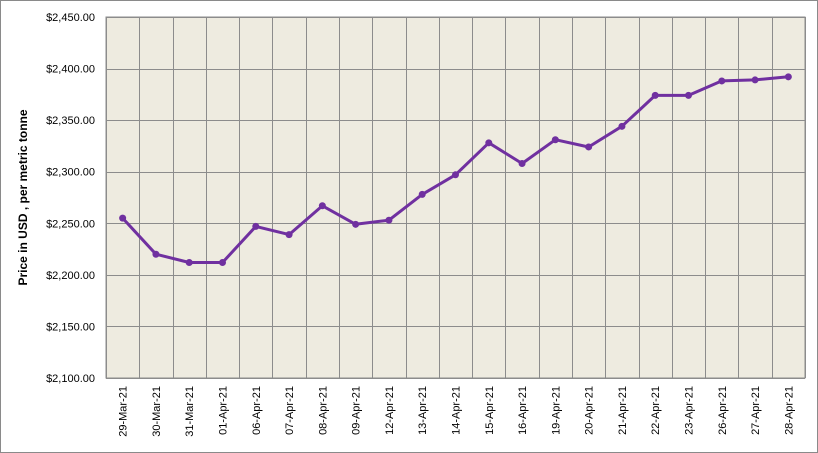 The image size is (818, 453). Describe the element at coordinates (224, 410) in the screenshot. I see `x-tick-label: 01-Apr-21` at that location.